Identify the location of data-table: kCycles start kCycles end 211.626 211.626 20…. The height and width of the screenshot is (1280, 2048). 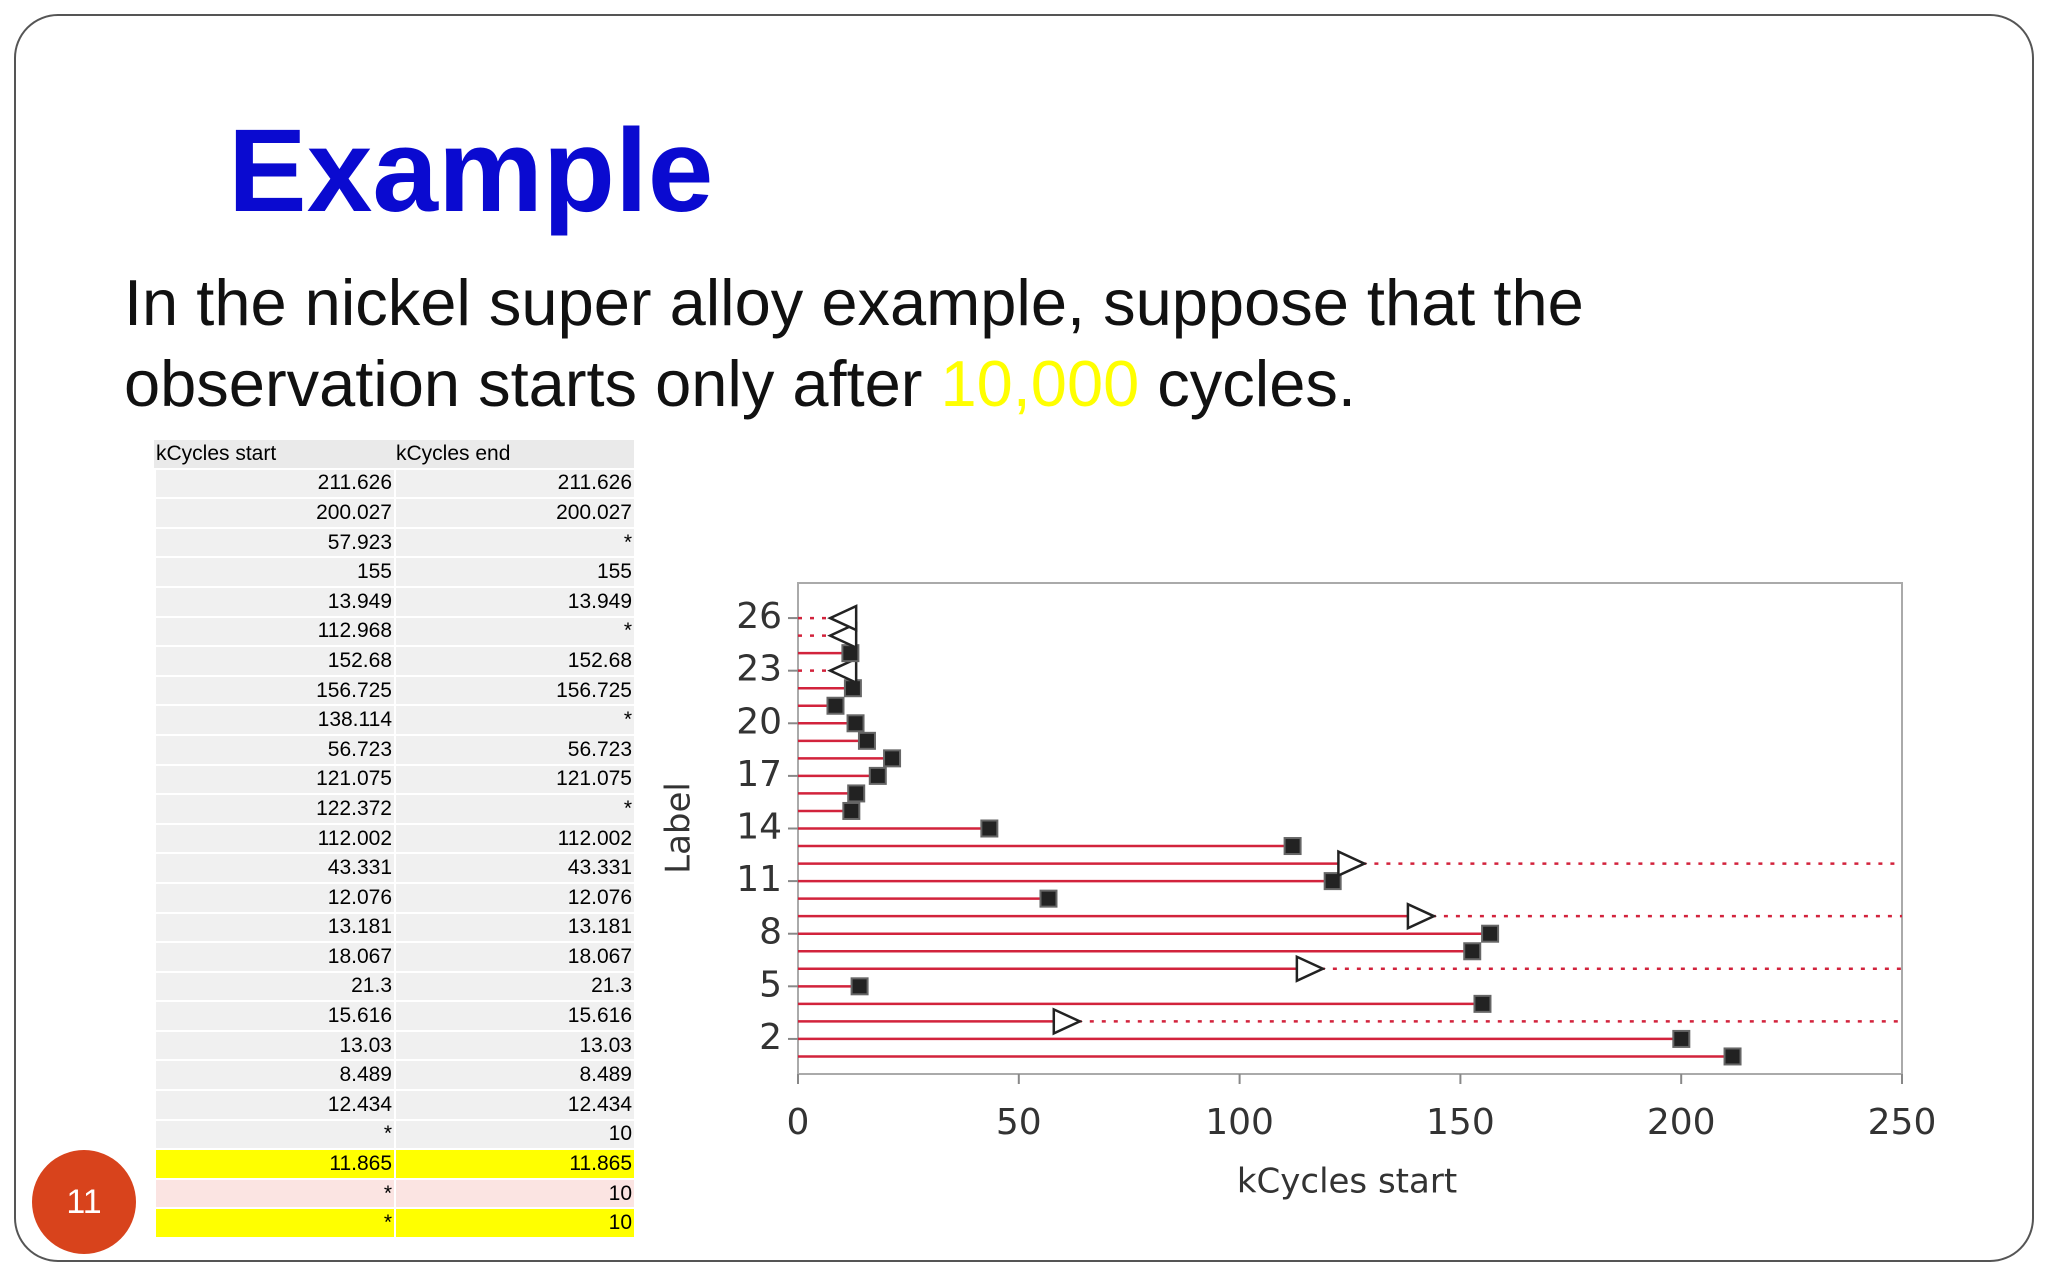
(394, 838).